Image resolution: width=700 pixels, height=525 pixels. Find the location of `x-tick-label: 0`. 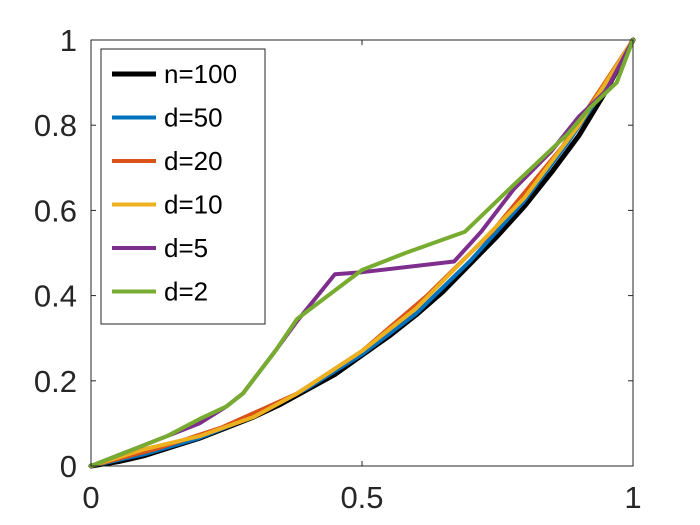

x-tick-label: 0 is located at coordinates (90, 497).